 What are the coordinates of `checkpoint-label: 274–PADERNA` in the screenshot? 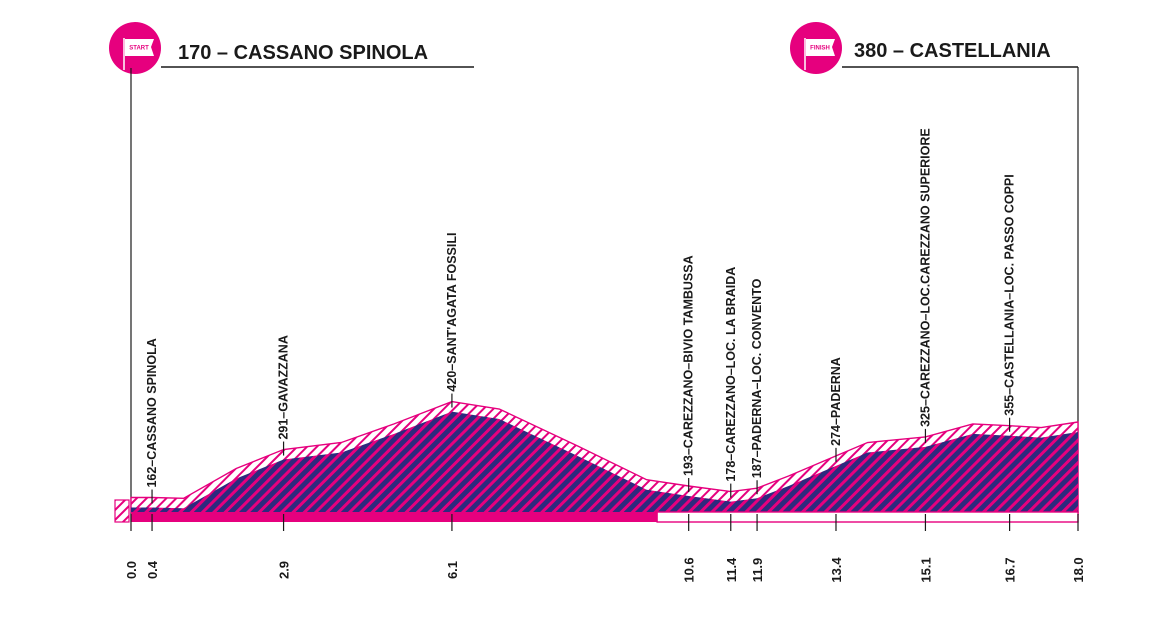 It's located at (836, 401).